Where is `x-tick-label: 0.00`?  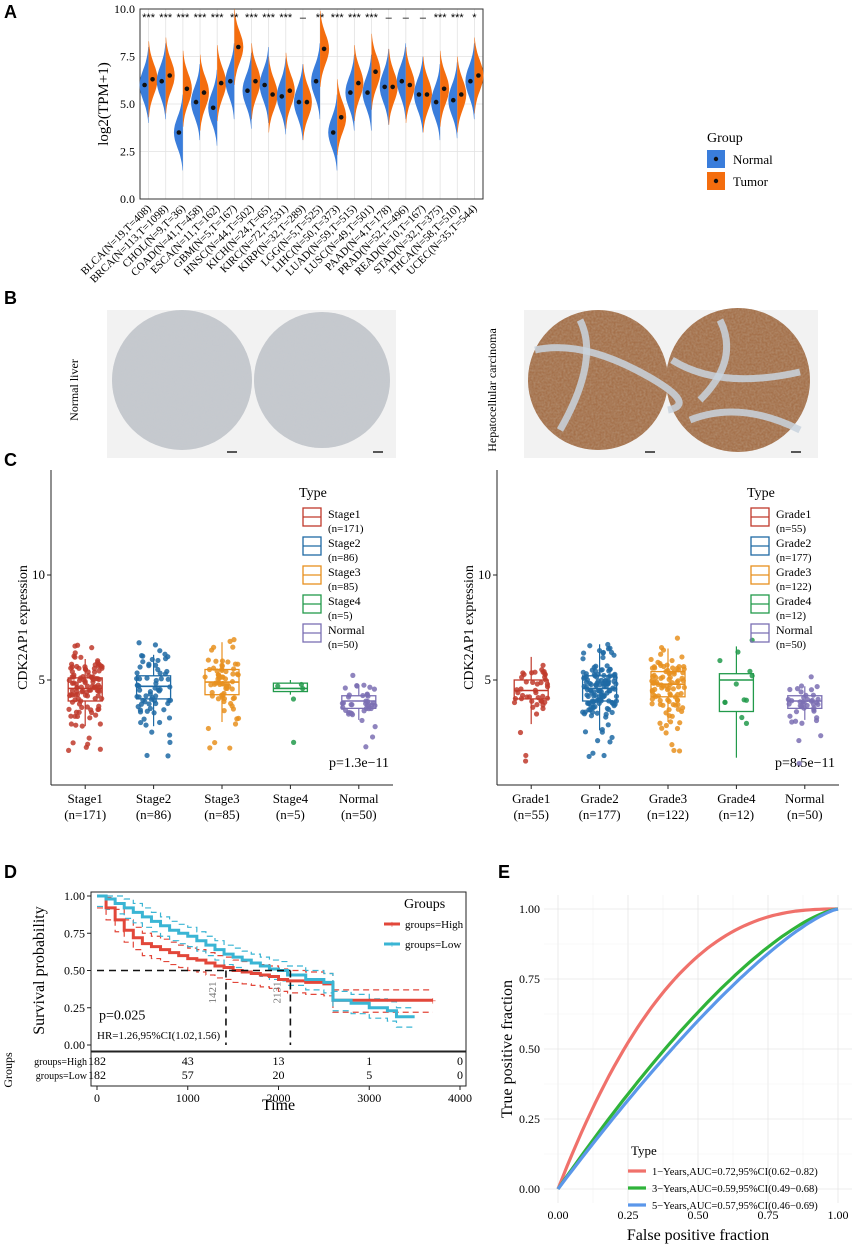
x-tick-label: 0.00 is located at coordinates (558, 1215).